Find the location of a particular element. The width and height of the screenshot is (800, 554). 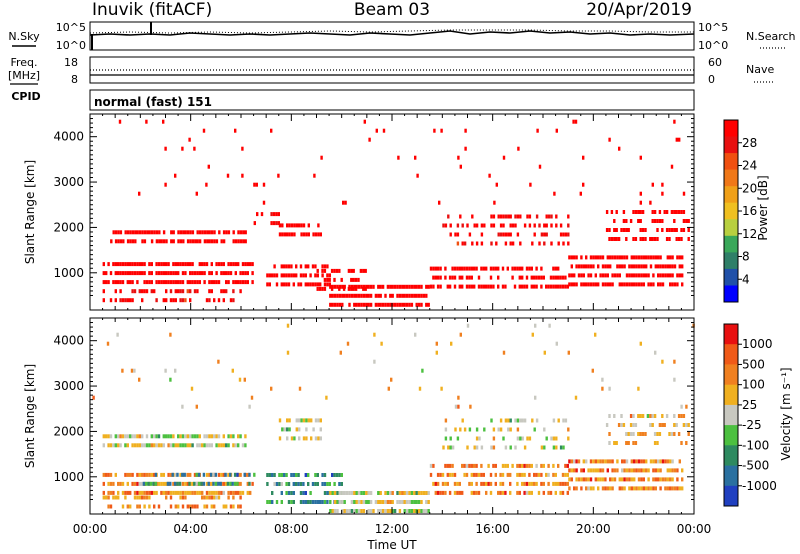

power-colorbar-segment is located at coordinates (731, 261).